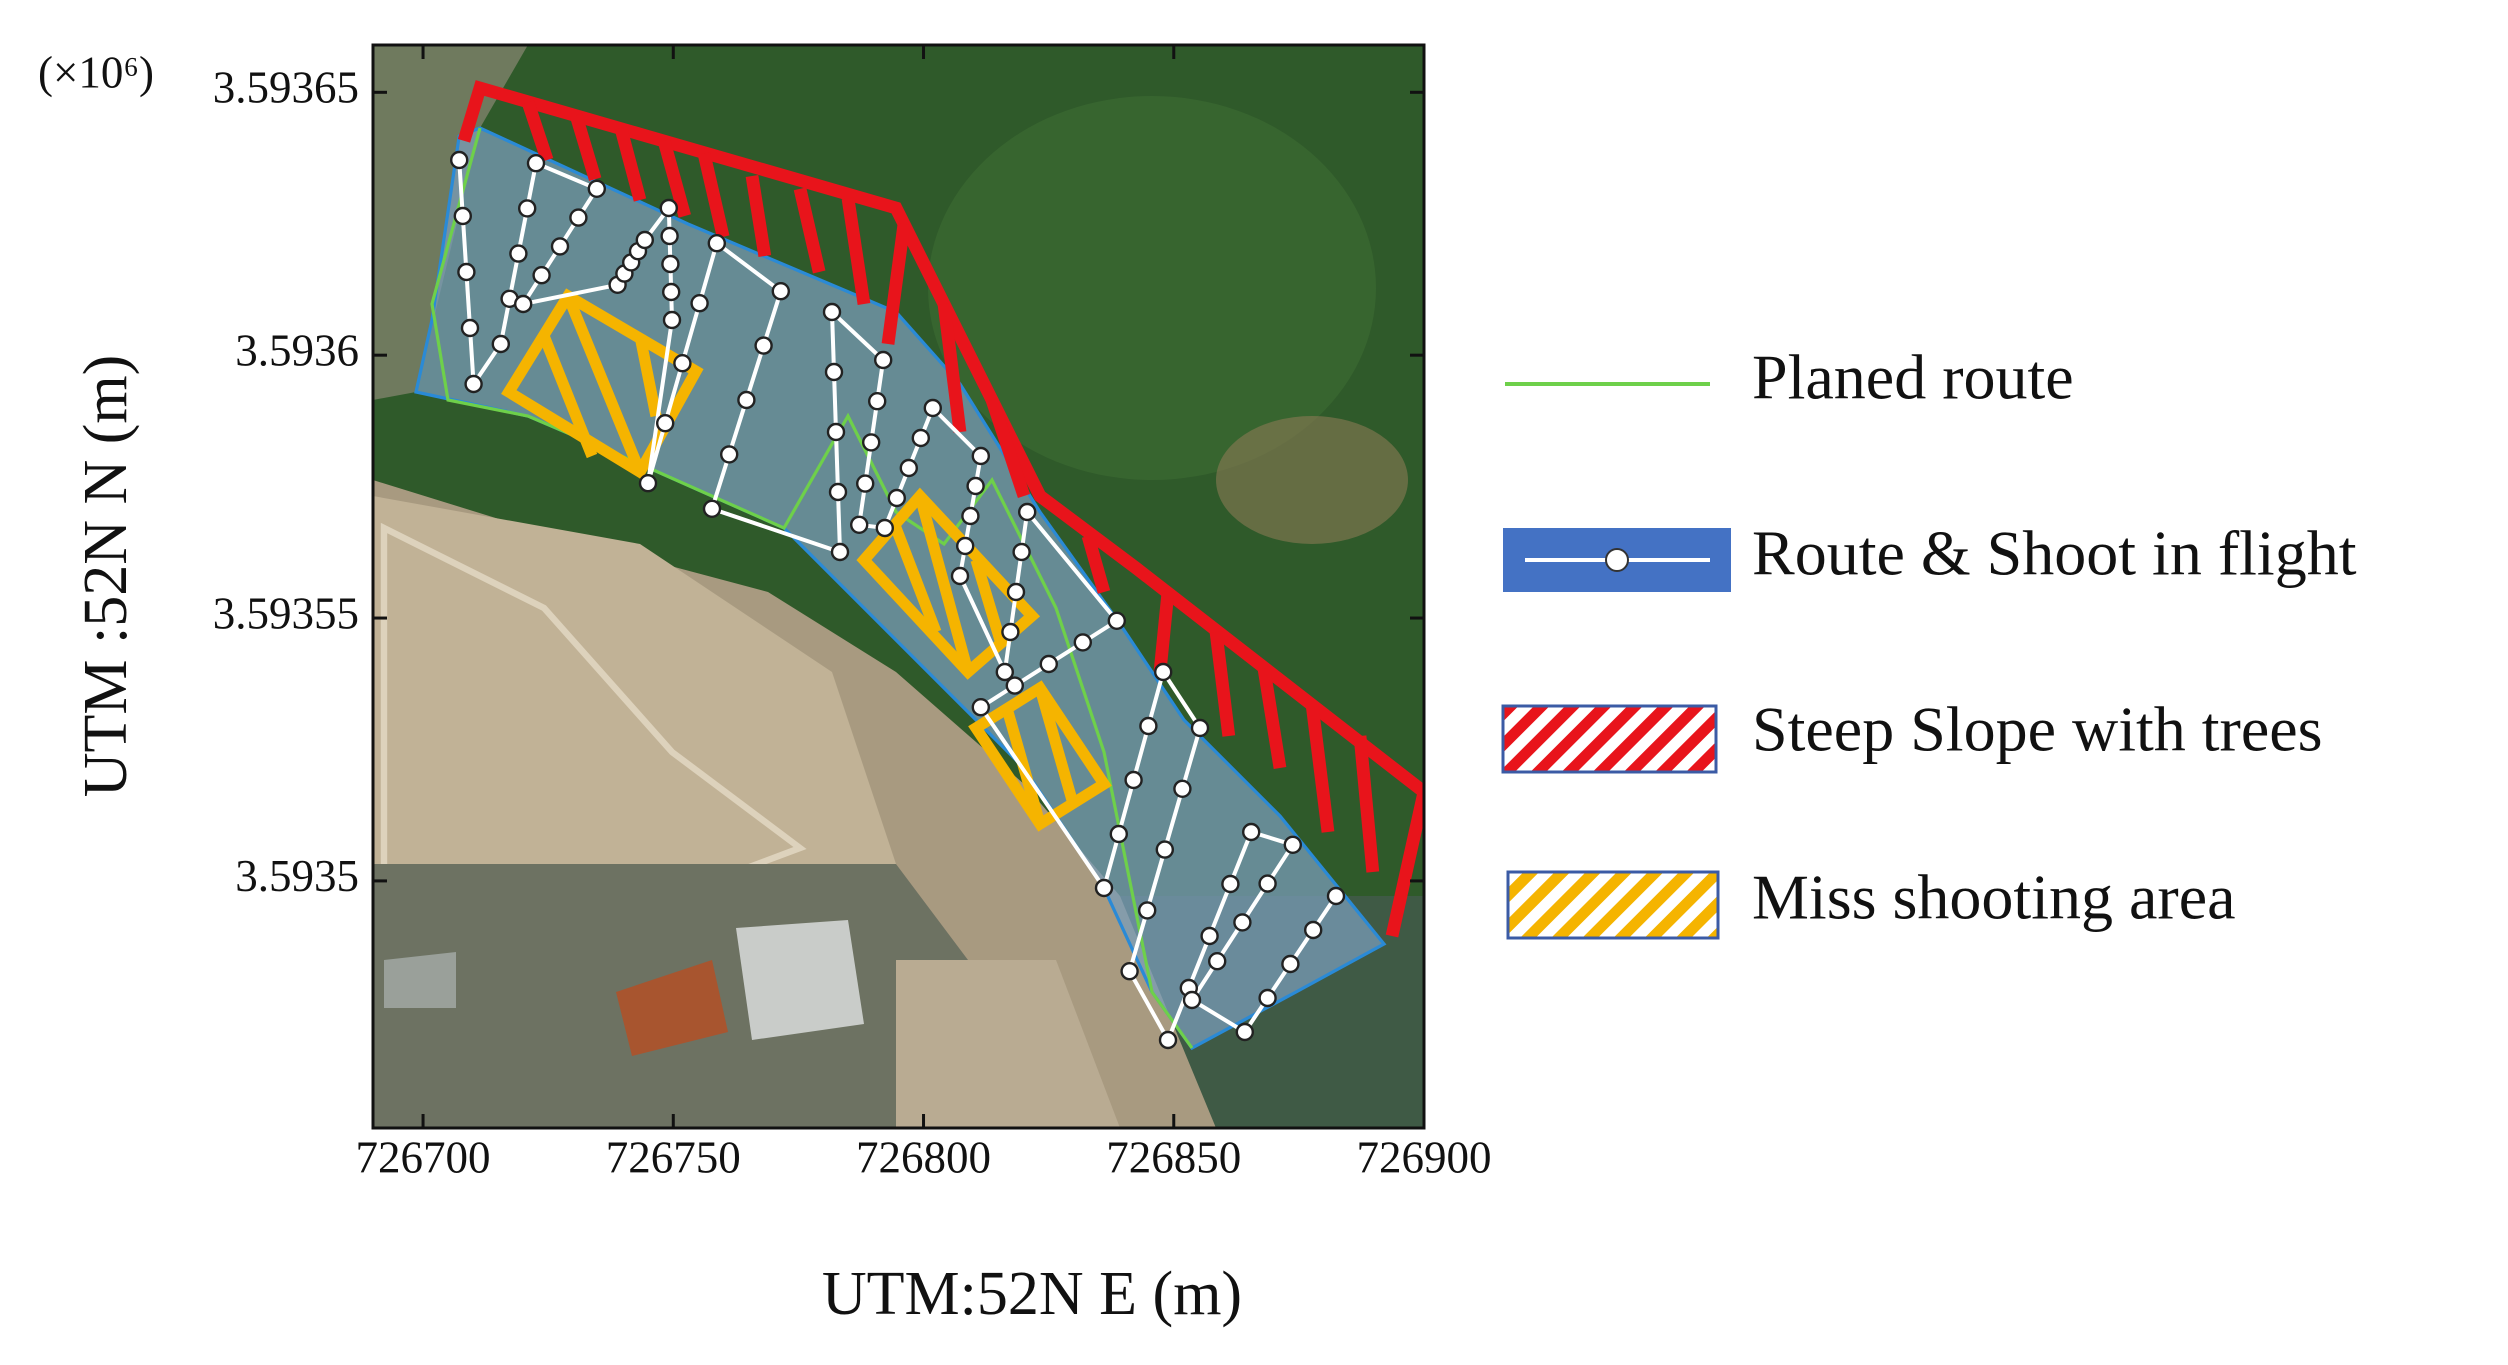 This screenshot has height=1365, width=2508. I want to click on x-tick-label: 726700, so click(423, 1157).